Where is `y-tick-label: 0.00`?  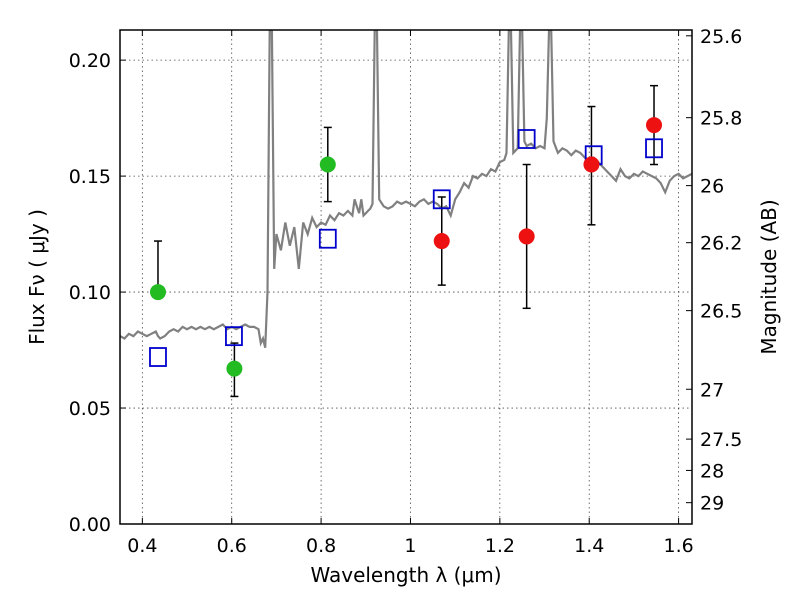 y-tick-label: 0.00 is located at coordinates (90, 525).